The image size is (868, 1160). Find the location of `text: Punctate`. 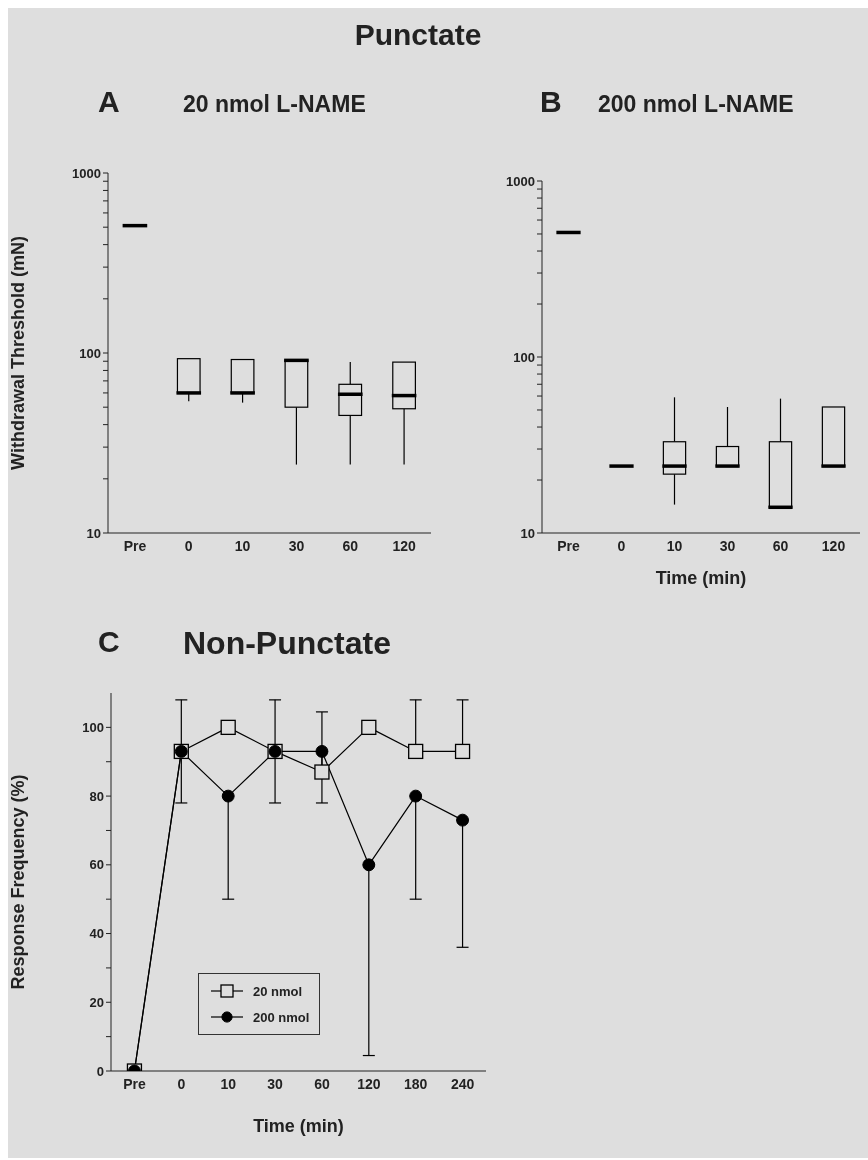

text: Punctate is located at coordinates (418, 35).